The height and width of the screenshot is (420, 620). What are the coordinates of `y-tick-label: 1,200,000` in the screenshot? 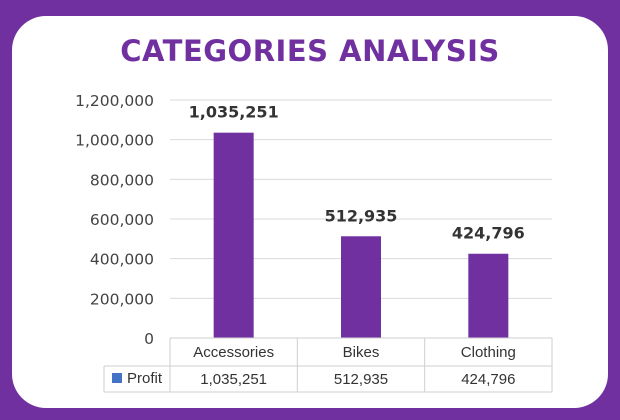 It's located at (114, 101).